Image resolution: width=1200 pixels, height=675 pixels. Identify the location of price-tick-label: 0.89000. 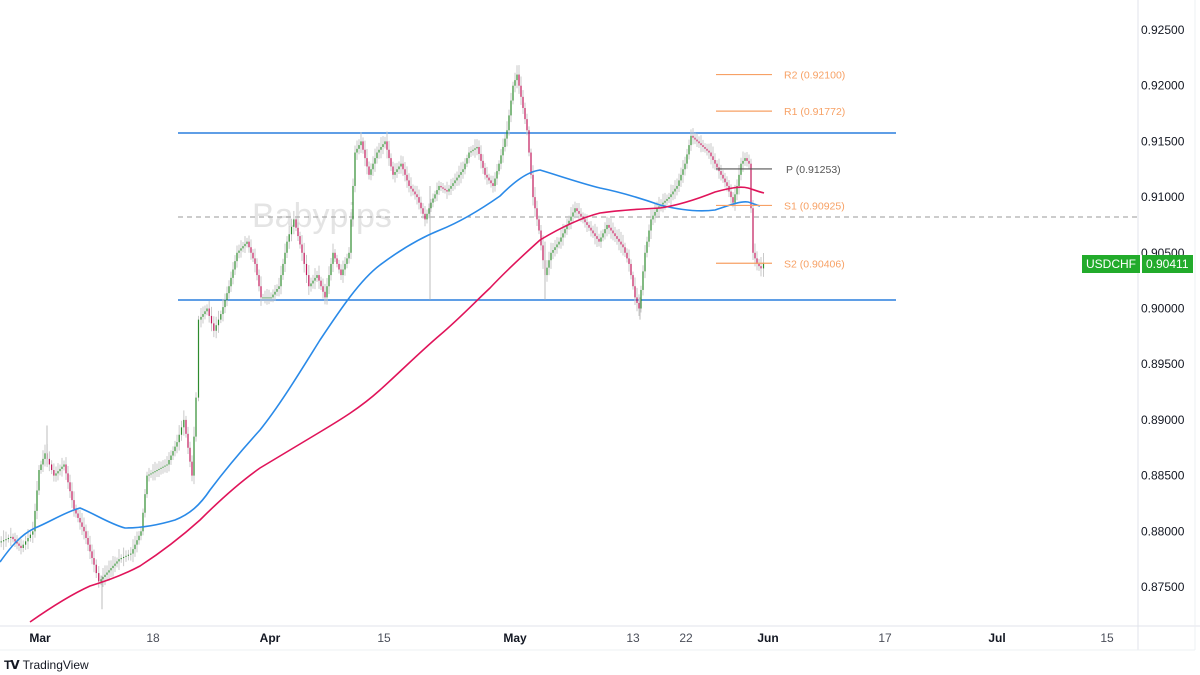
(1163, 420).